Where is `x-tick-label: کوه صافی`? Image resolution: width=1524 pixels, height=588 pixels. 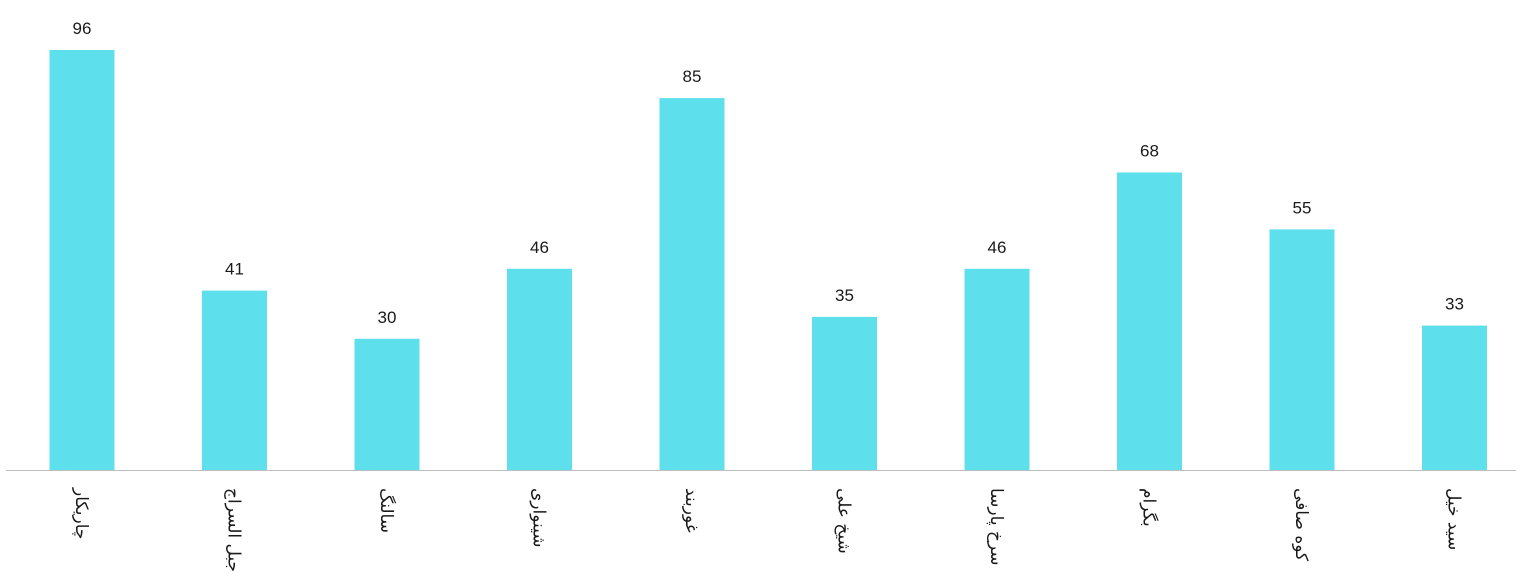
x-tick-label: کوه صافی is located at coordinates (1301, 525).